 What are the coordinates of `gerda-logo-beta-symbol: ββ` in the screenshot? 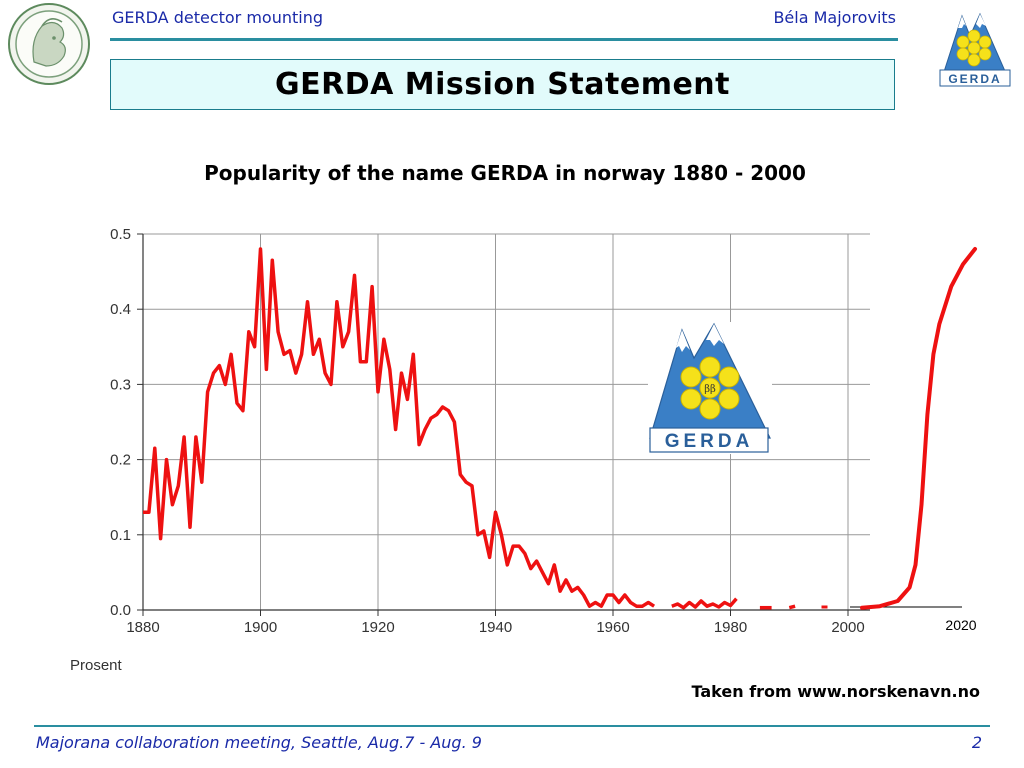 It's located at (710, 389).